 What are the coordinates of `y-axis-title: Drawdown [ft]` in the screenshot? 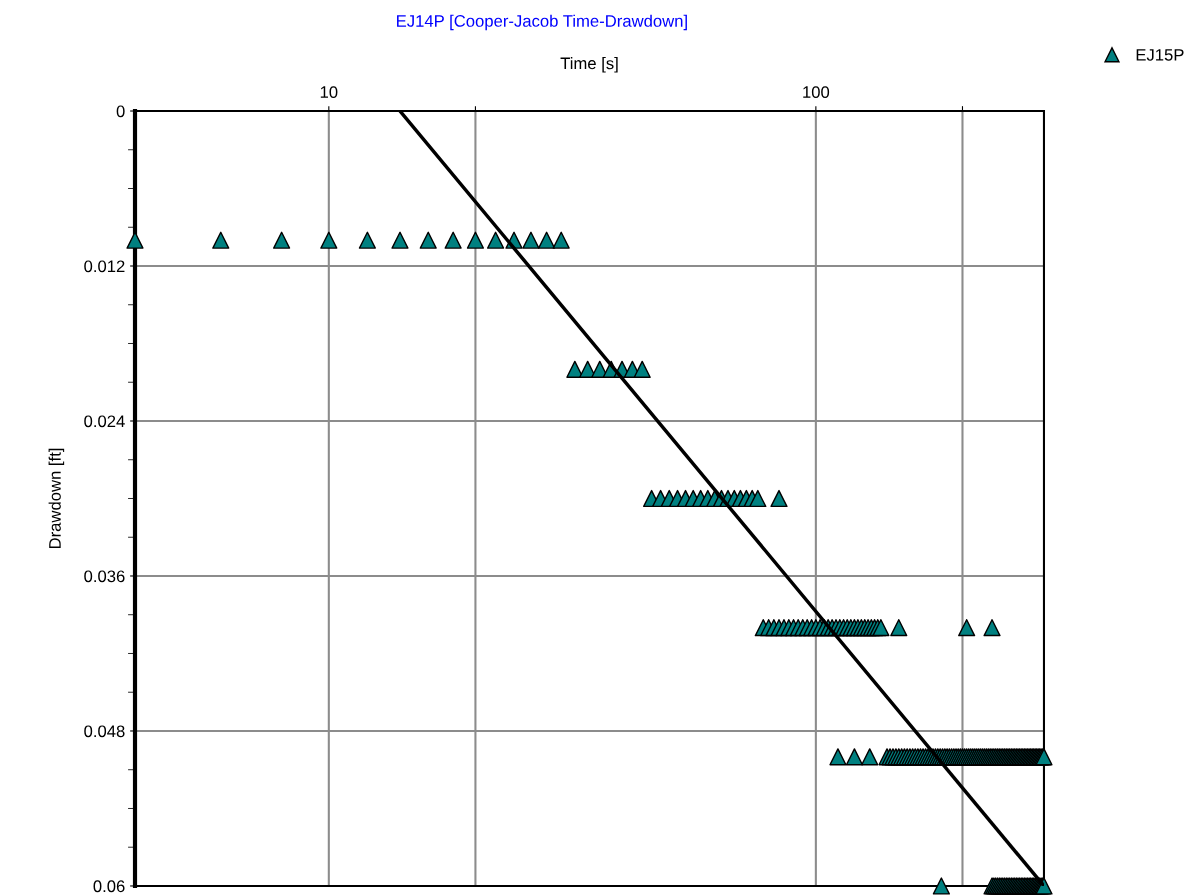 It's located at (56, 498).